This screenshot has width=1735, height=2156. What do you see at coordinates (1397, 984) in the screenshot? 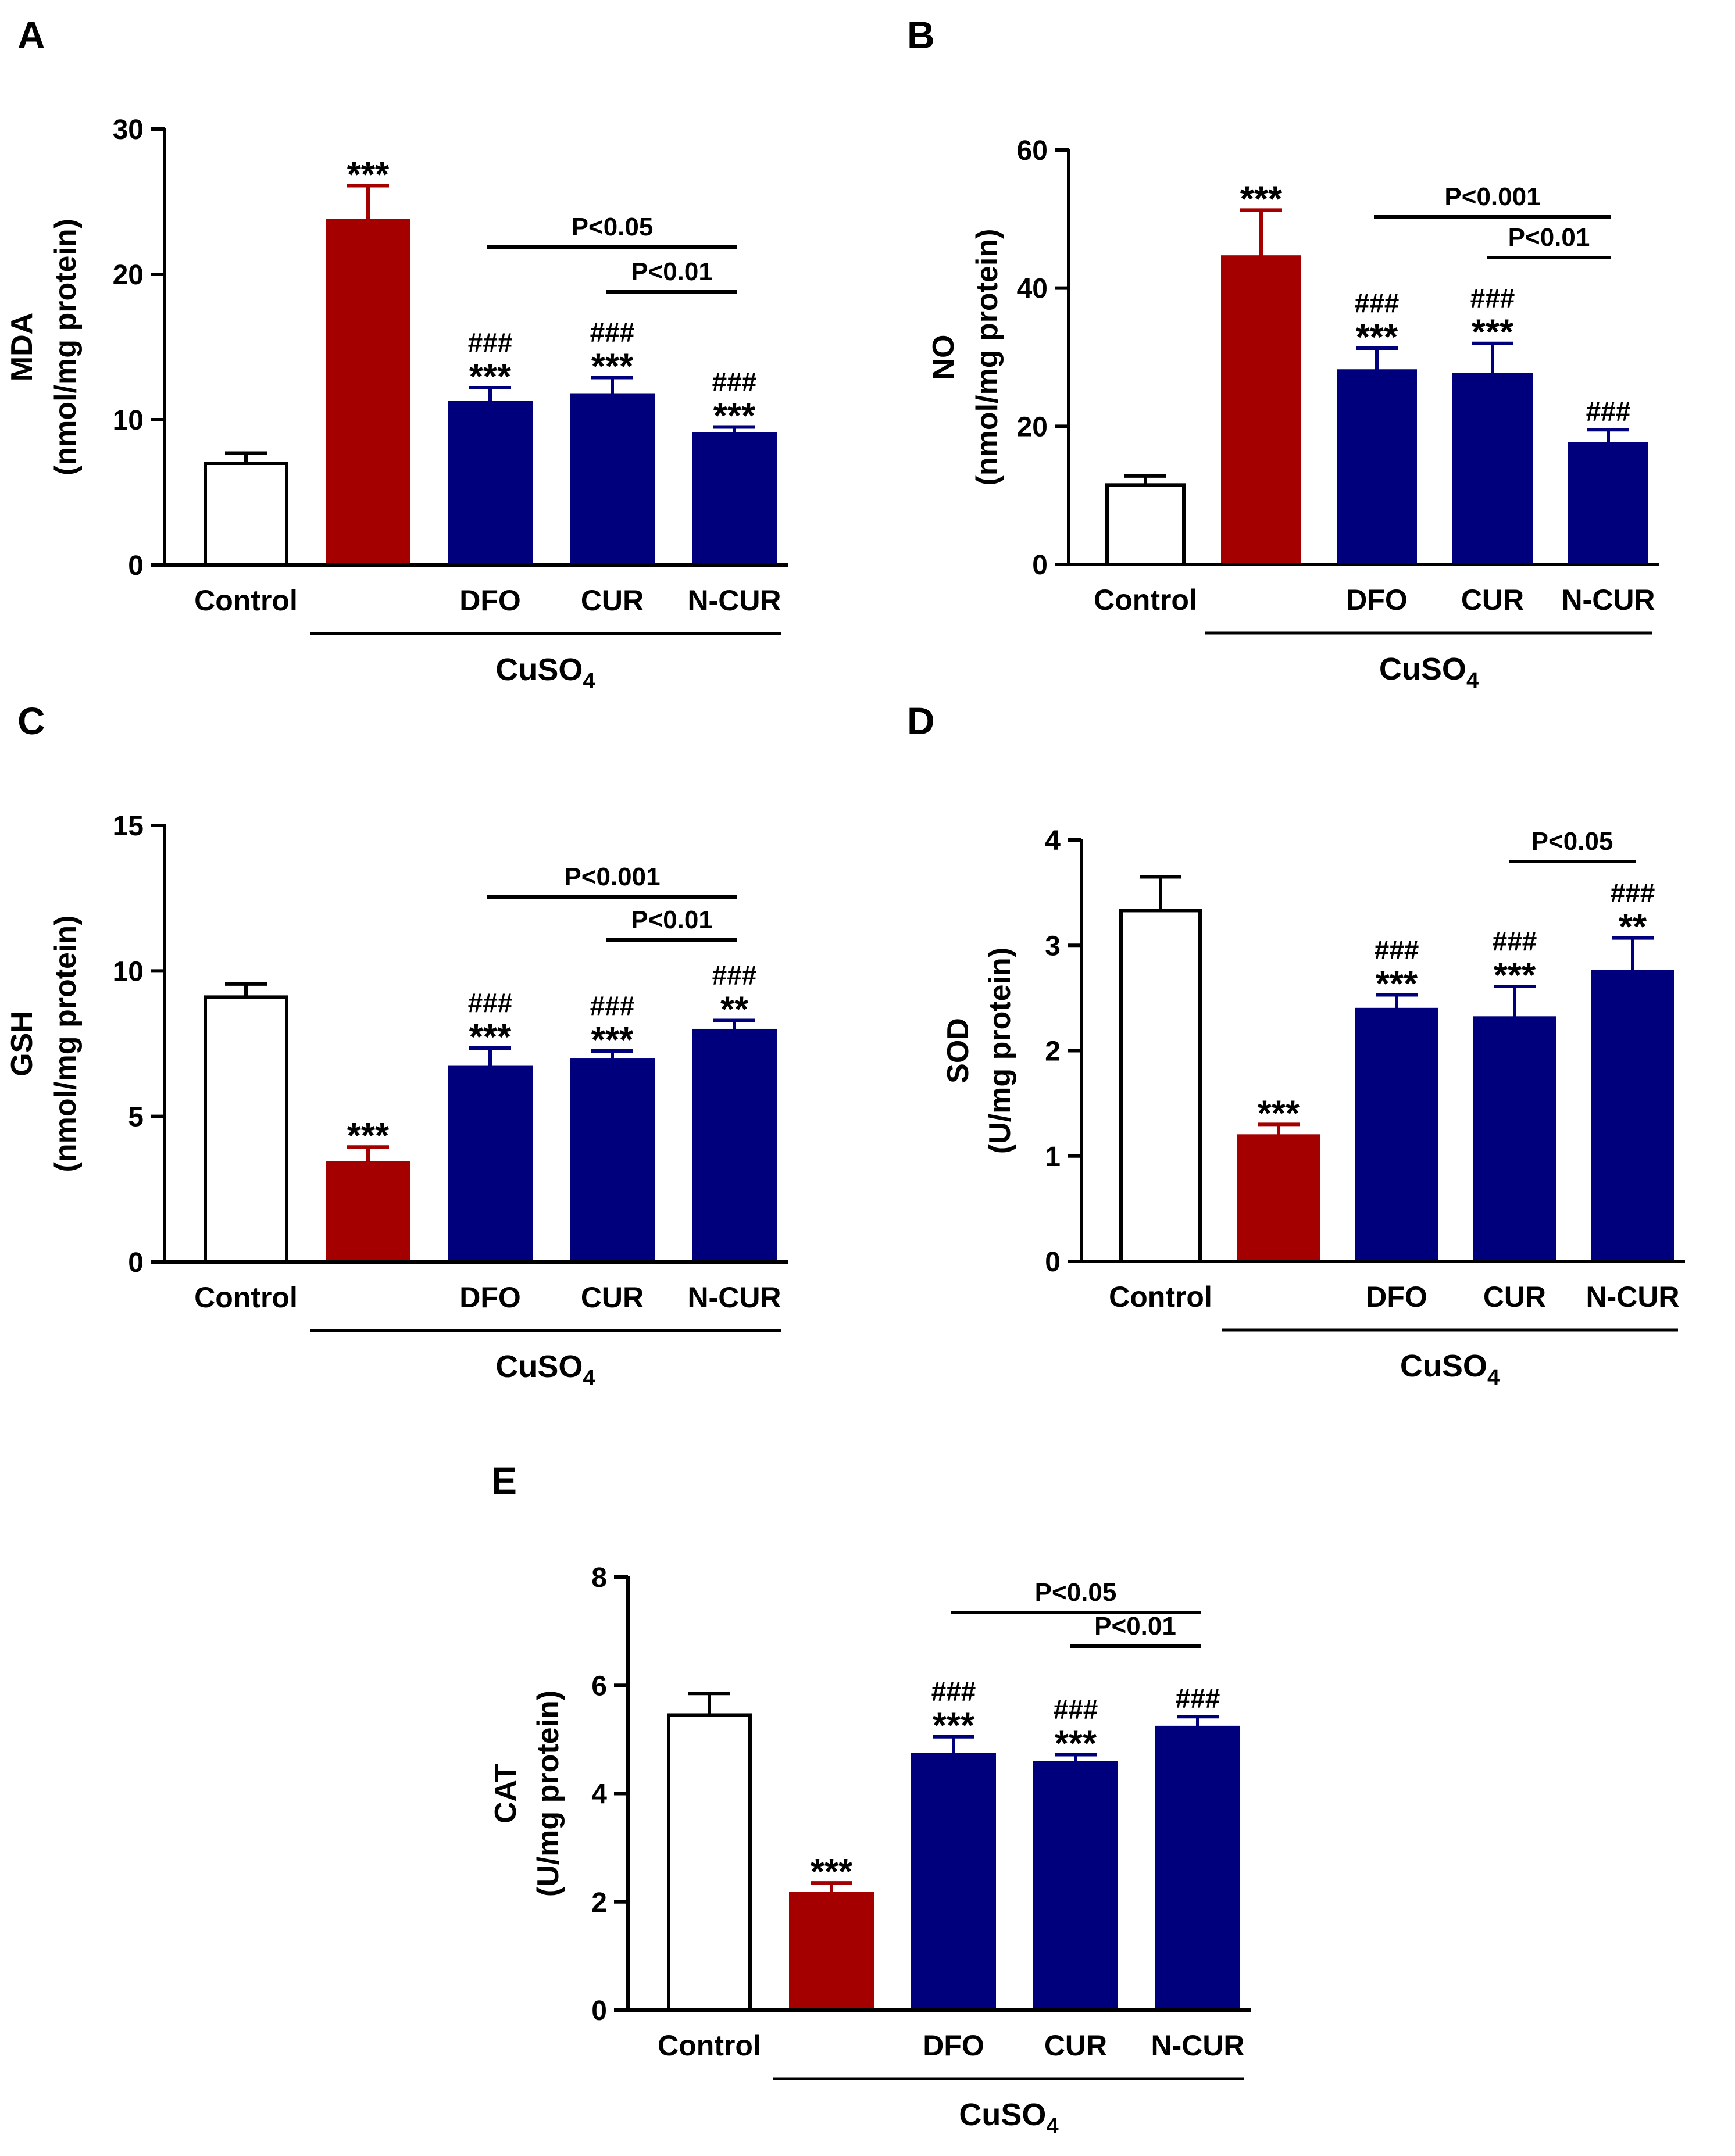
I see `panel-d-annotation-2-1: ***` at bounding box center [1397, 984].